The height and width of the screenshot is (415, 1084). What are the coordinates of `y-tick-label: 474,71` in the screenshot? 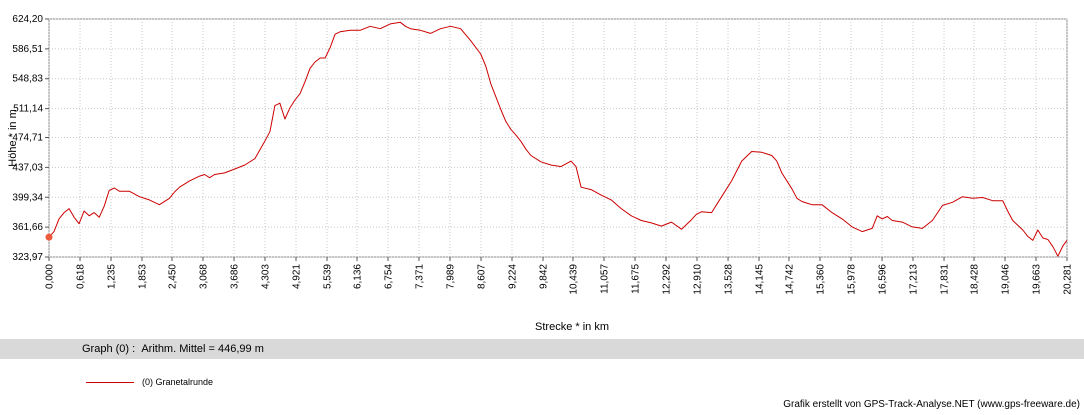 It's located at (27, 138).